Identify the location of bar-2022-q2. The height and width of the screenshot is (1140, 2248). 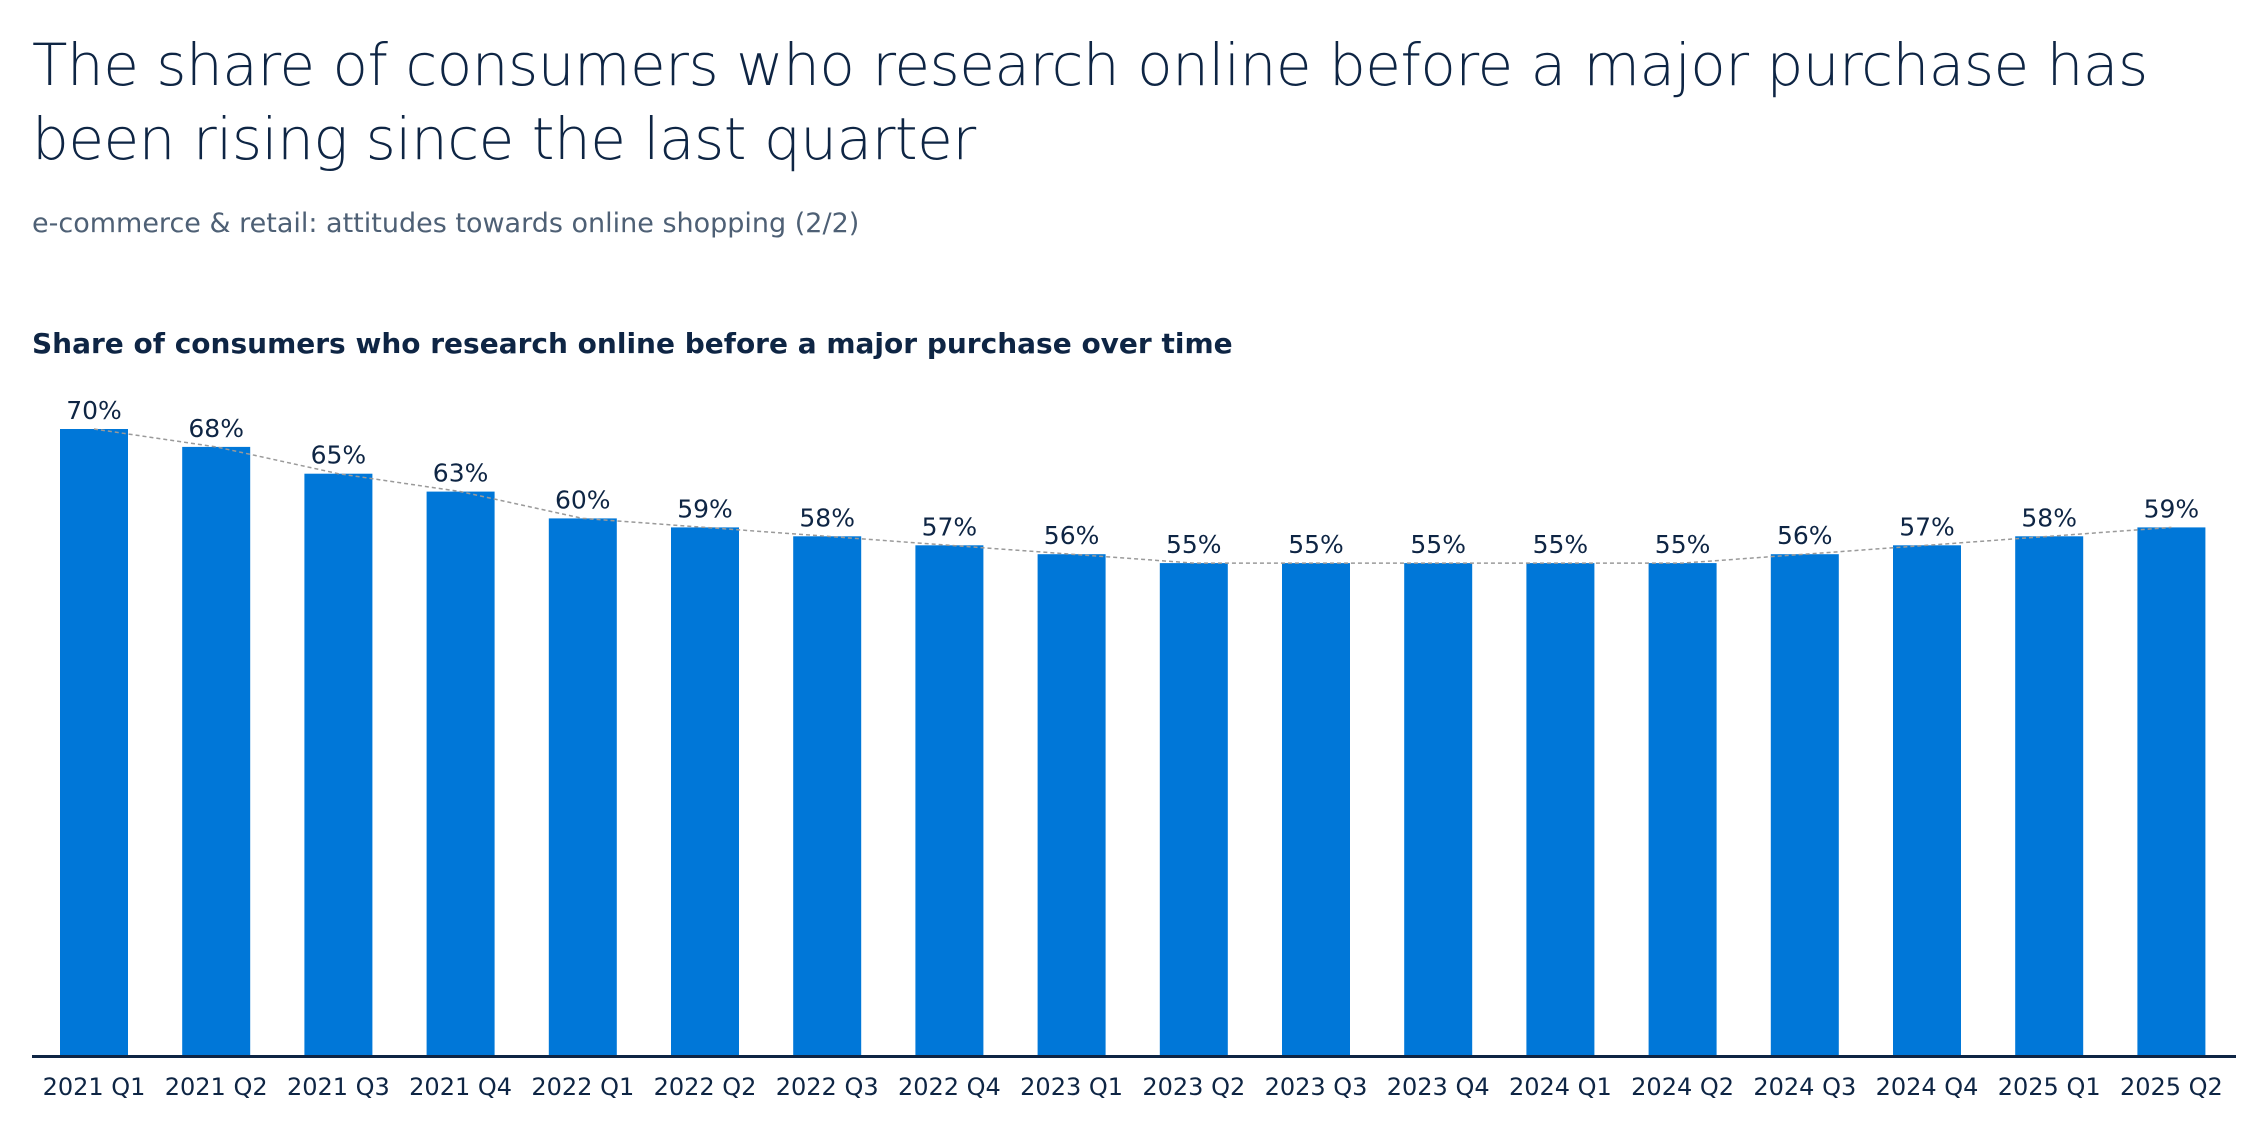
(705, 791).